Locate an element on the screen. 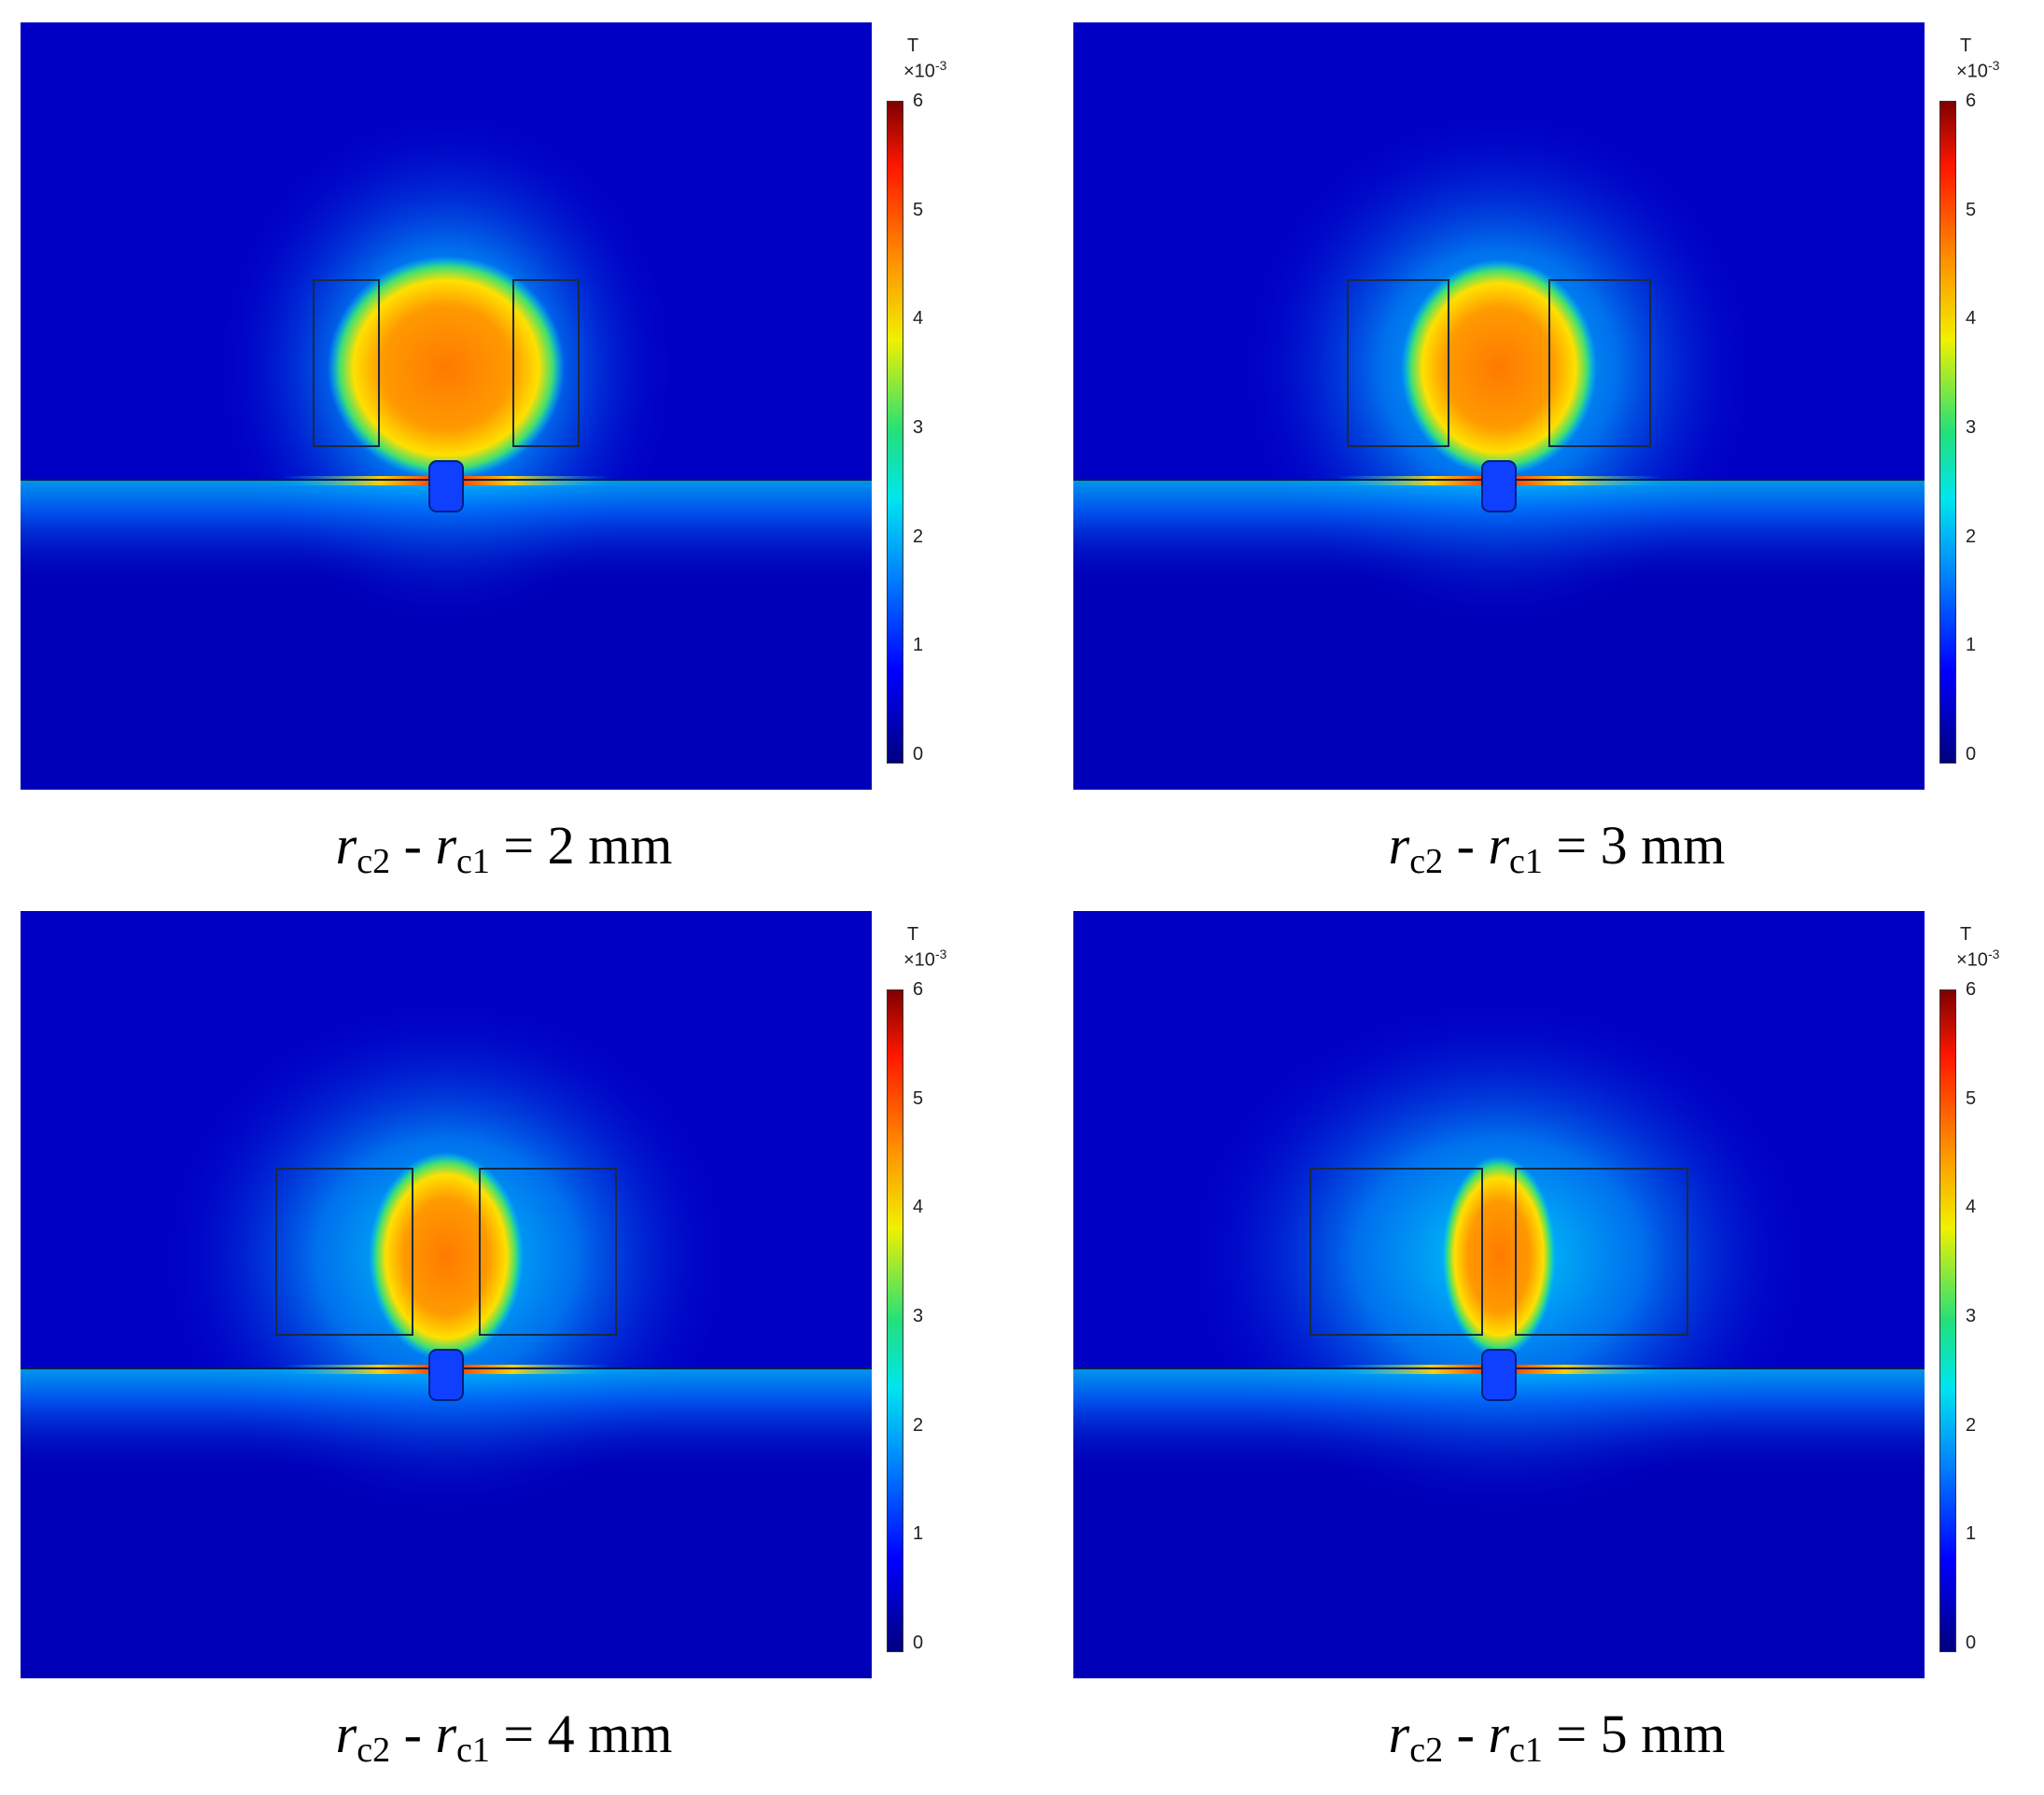  panel-caption: rc2 - rc1 = 2 mm is located at coordinates (504, 848).